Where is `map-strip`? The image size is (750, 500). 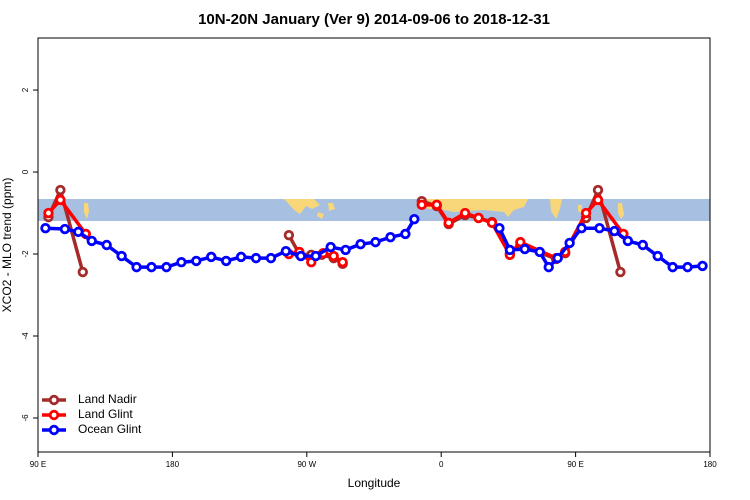
map-strip is located at coordinates (374, 210).